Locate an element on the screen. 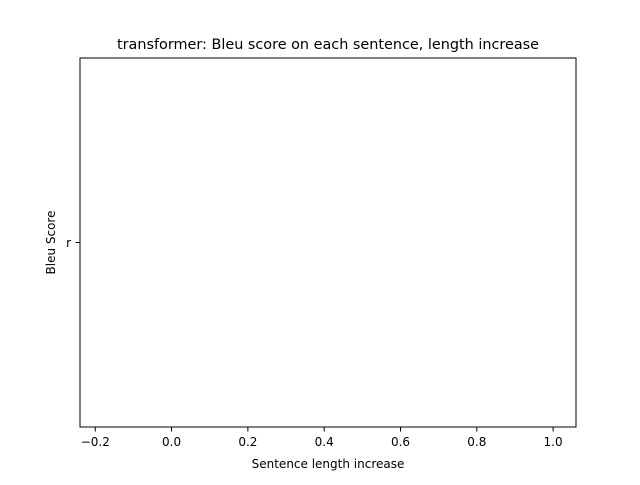 The image size is (640, 485). x-axis-label: Sentence length increase is located at coordinates (328, 464).